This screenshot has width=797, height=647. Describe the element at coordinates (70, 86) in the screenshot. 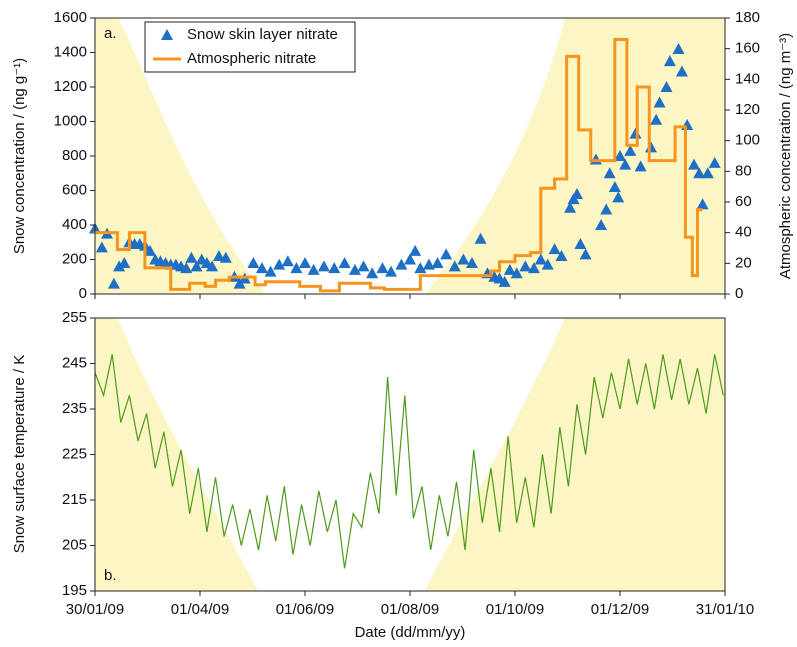

I see `y-tick-label: 1200` at that location.